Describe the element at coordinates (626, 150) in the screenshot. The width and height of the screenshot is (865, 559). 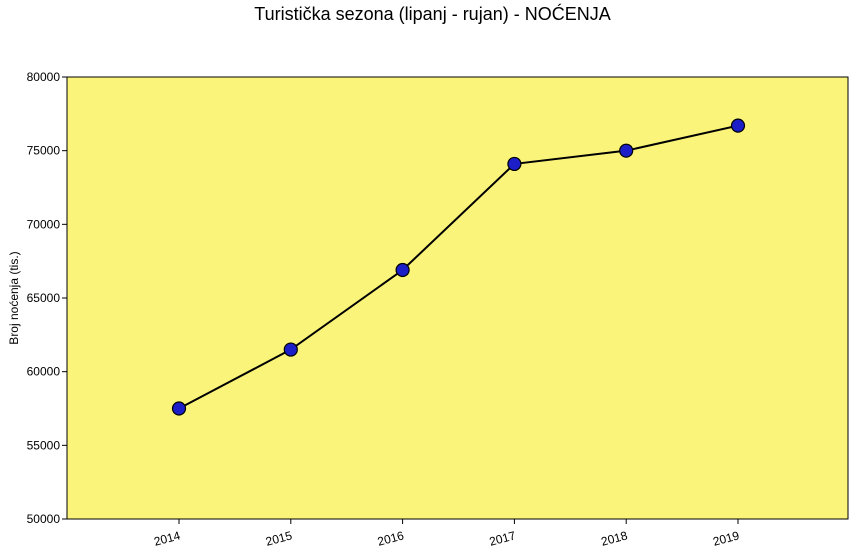
I see `data-point-2018` at that location.